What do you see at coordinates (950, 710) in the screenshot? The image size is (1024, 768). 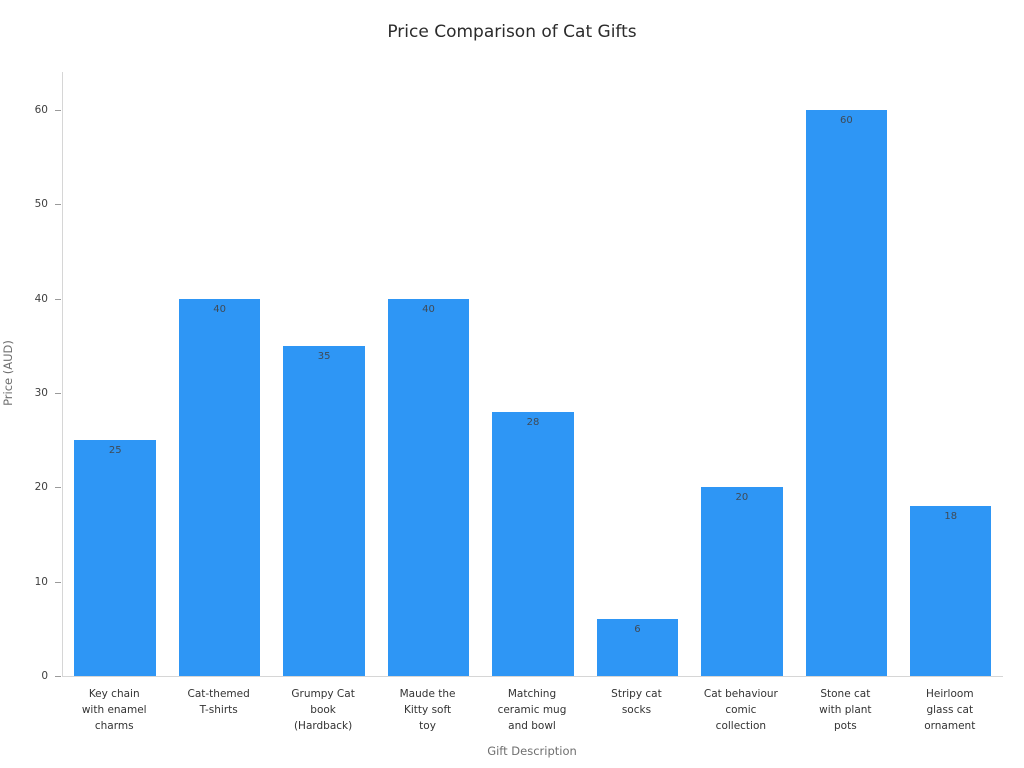 I see `x-tick-label: Heirloom glass cat ornament` at bounding box center [950, 710].